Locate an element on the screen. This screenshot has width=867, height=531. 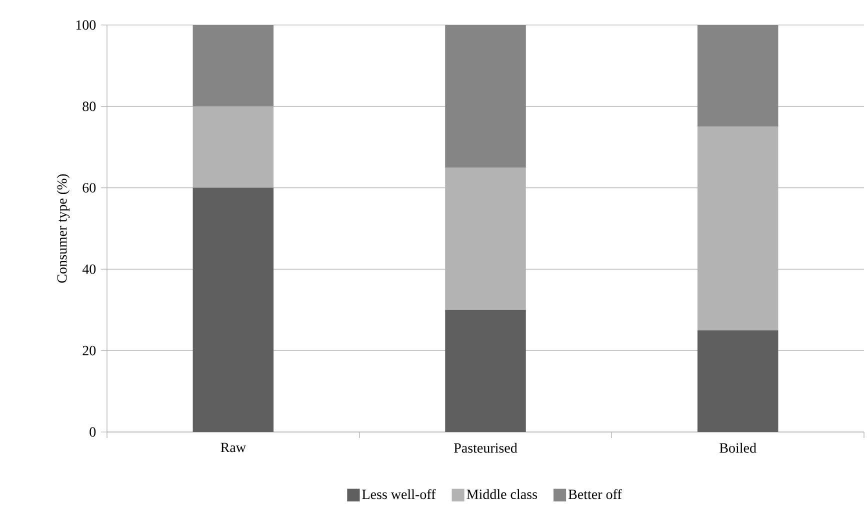
y-axis-title: Consumer type (%) is located at coordinates (63, 228).